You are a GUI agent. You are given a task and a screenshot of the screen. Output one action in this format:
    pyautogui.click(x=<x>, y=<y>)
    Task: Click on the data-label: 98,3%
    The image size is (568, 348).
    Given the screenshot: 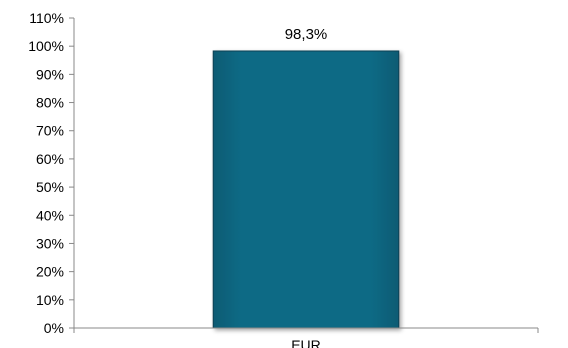 What is the action you would take?
    pyautogui.click(x=306, y=34)
    